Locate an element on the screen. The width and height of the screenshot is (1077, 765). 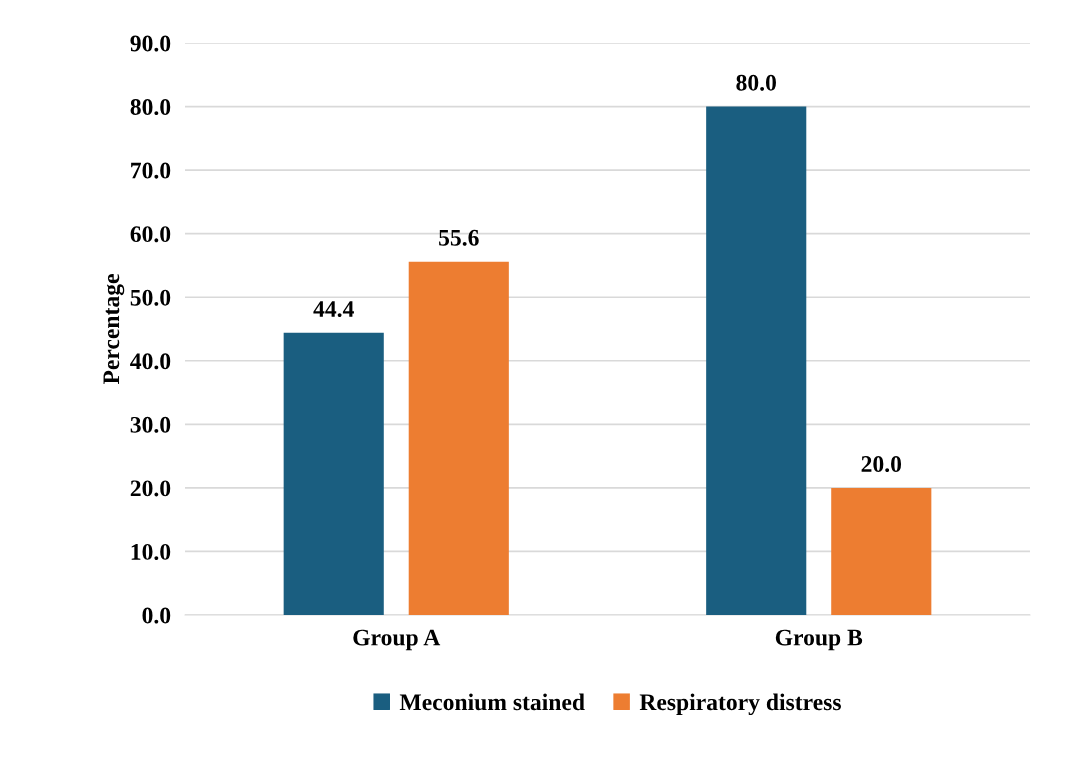
data-label: 44.4 is located at coordinates (333, 309).